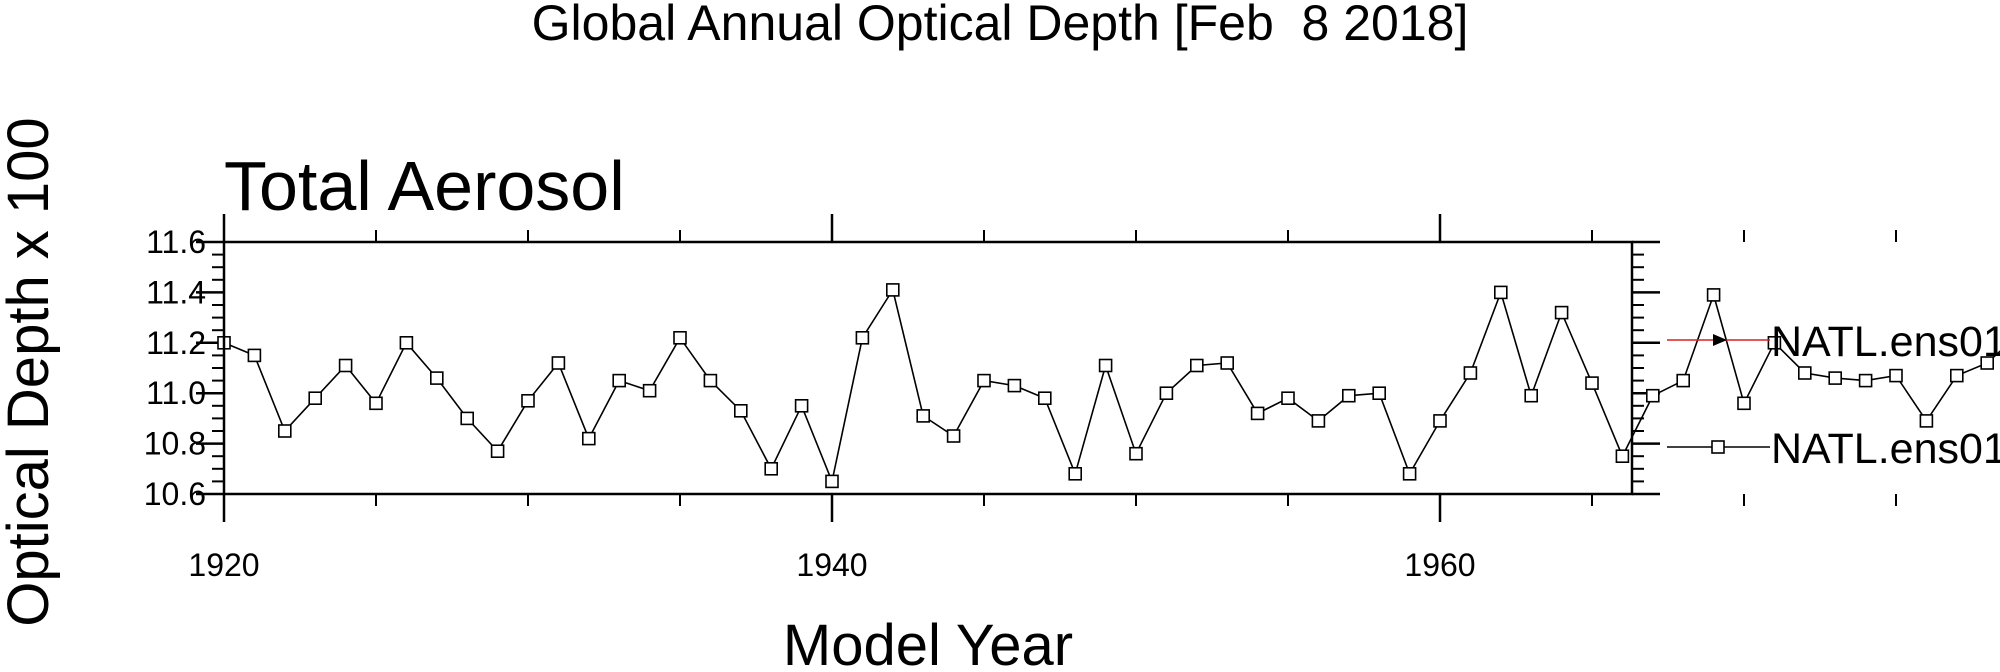 Image resolution: width=2000 pixels, height=672 pixels. I want to click on y-tick-label: 10.8, so click(175, 444).